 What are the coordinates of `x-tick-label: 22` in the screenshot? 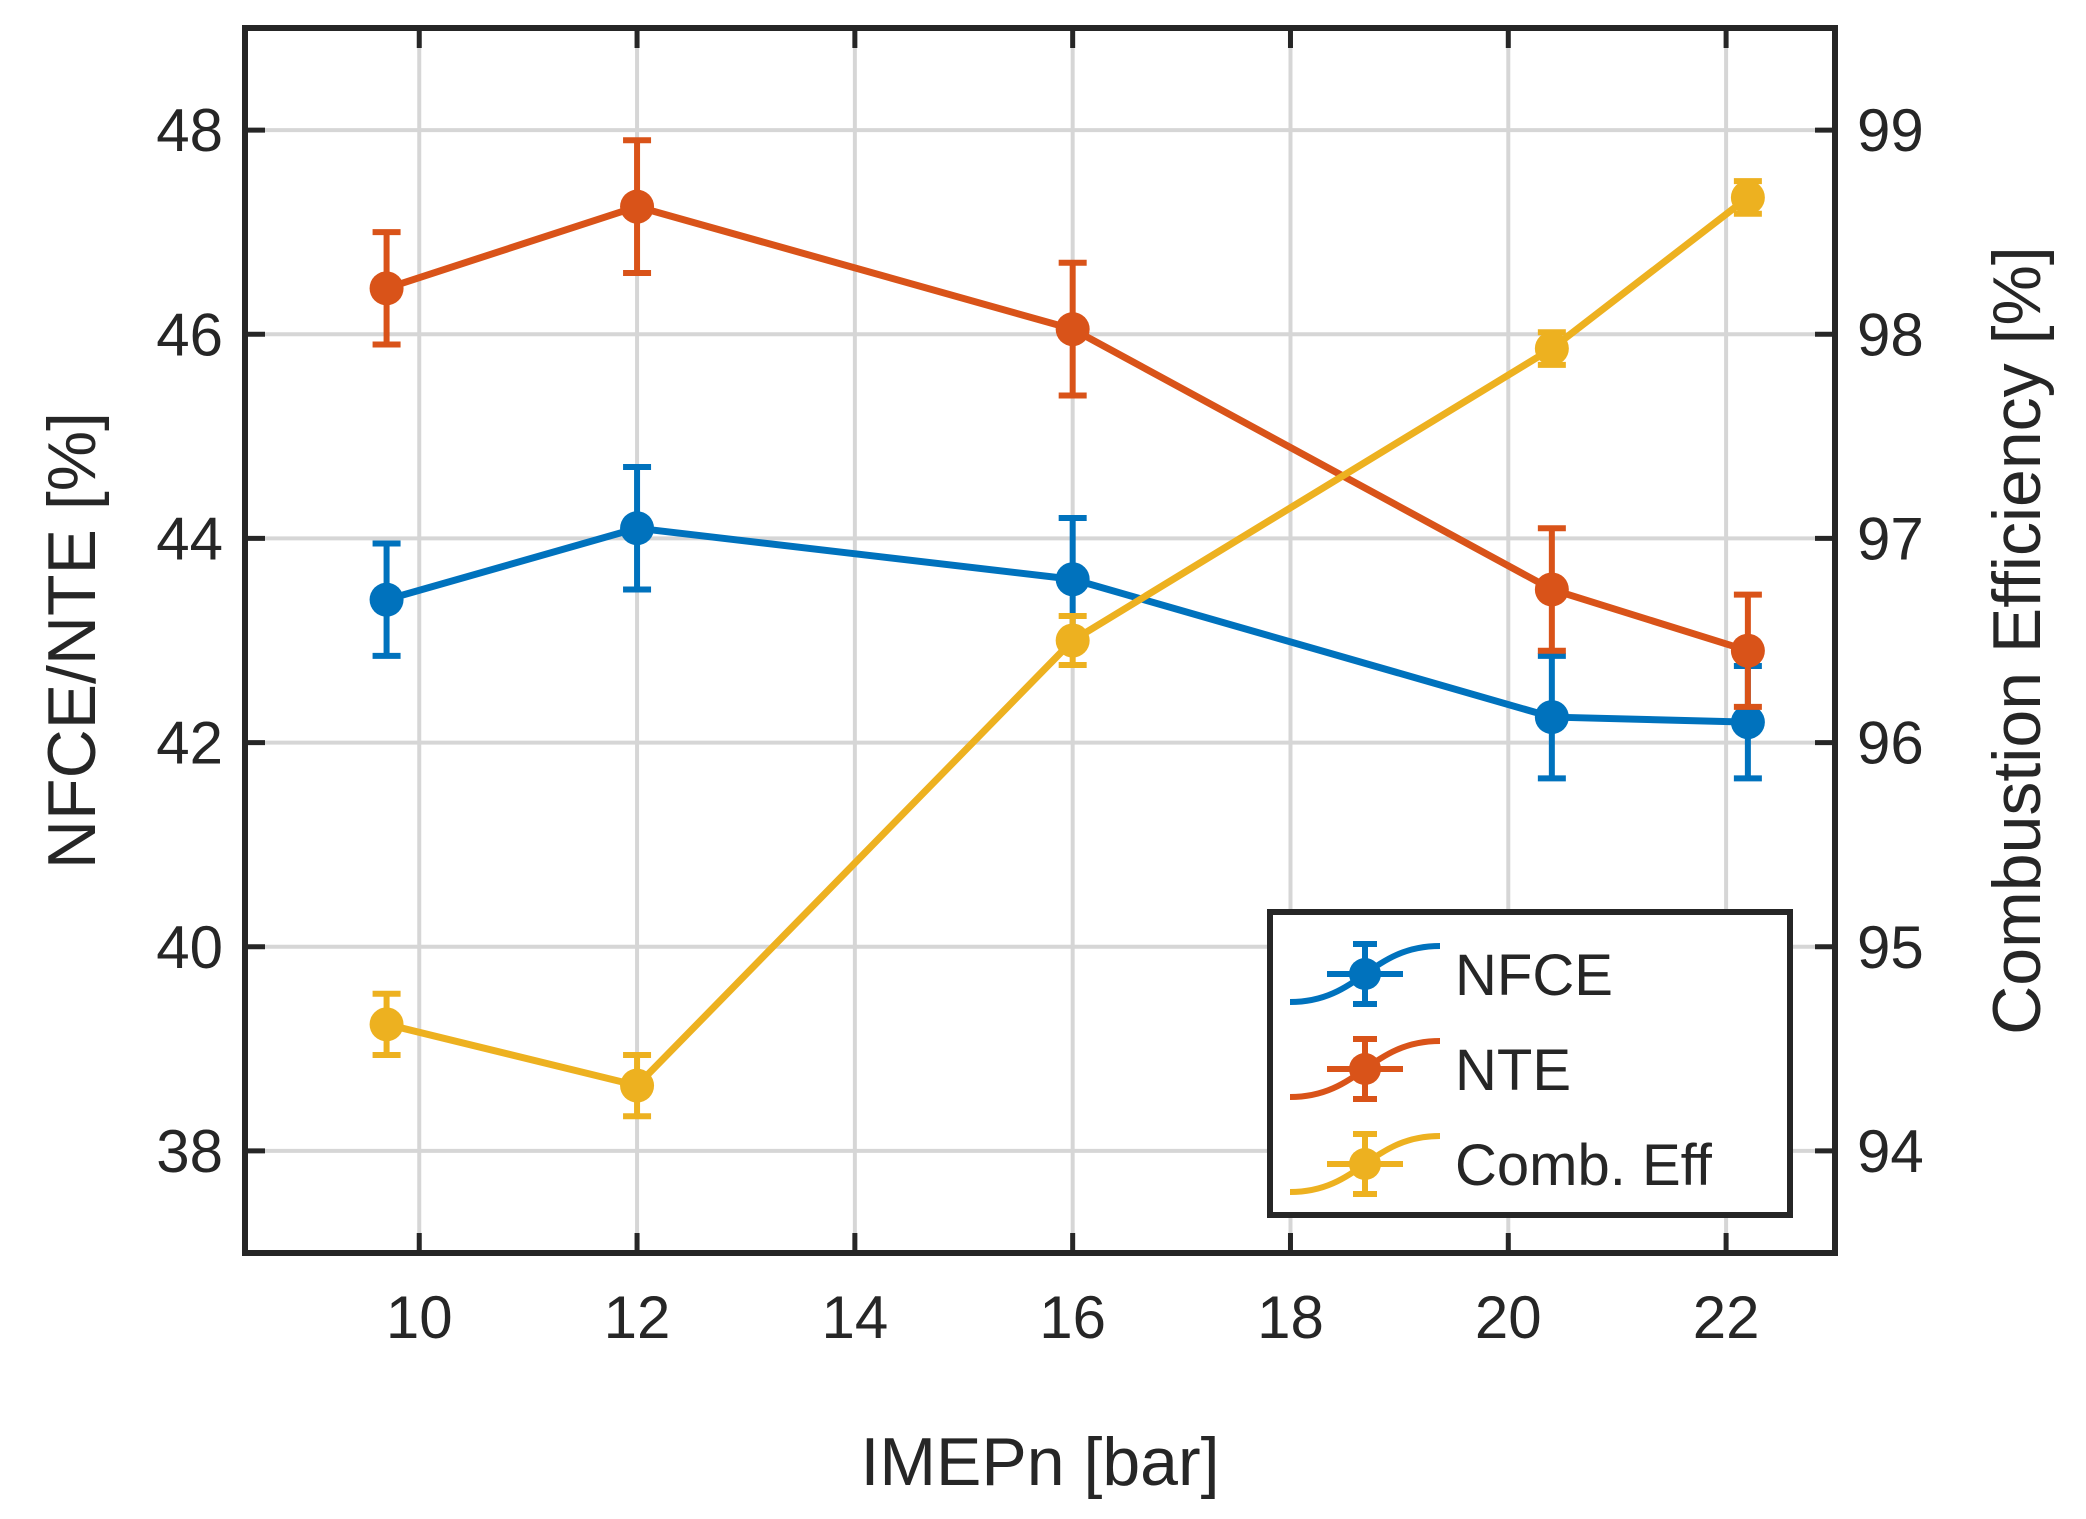 It's located at (1726, 1317).